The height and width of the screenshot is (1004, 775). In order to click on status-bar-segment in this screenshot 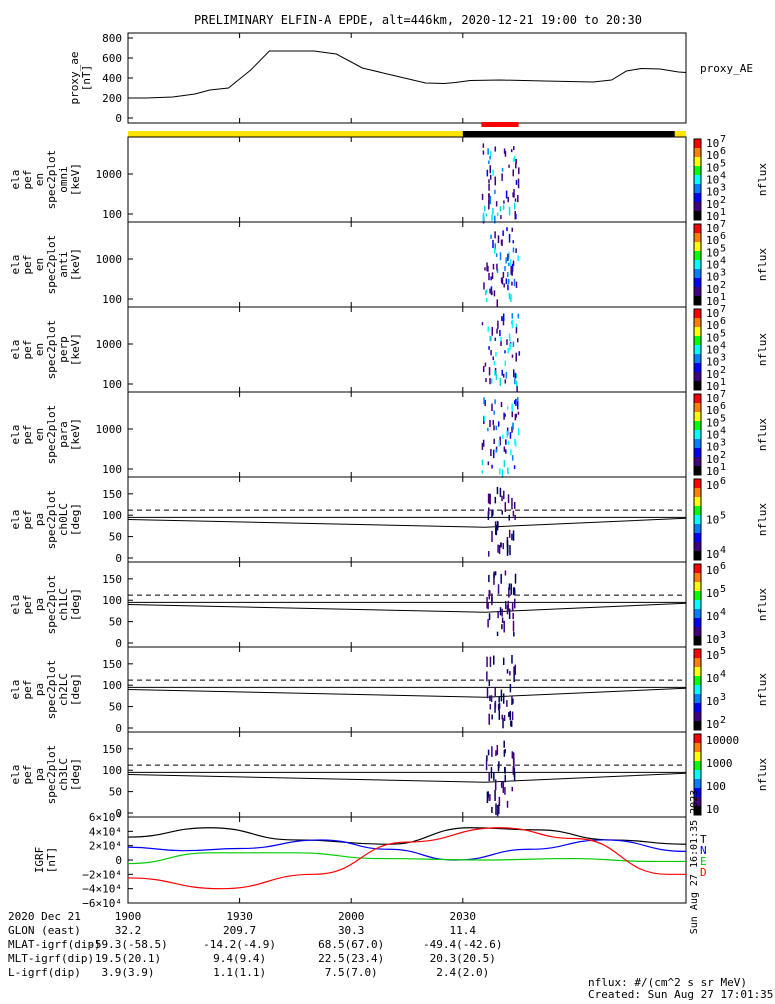, I will do `click(680, 134)`.